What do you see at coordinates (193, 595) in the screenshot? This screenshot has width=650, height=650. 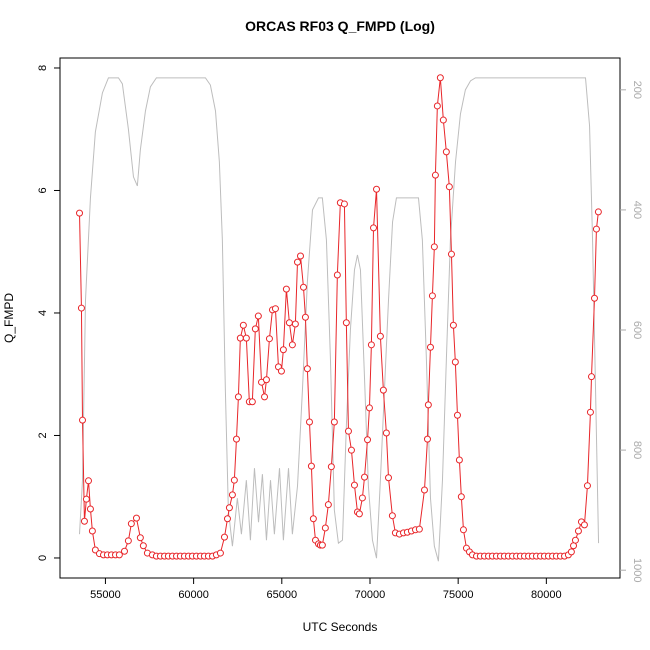 I see `x-tick-label: 60000` at bounding box center [193, 595].